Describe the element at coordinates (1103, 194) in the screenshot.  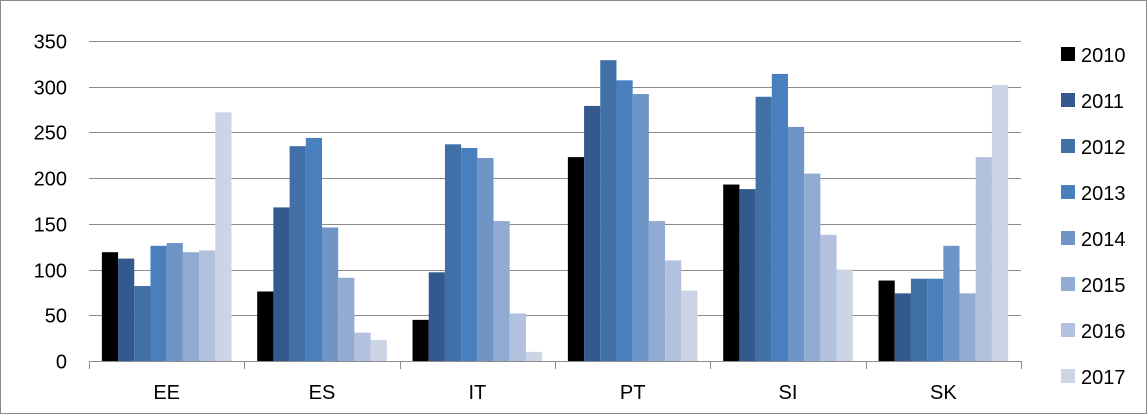
I see `legend-label: 2013` at that location.